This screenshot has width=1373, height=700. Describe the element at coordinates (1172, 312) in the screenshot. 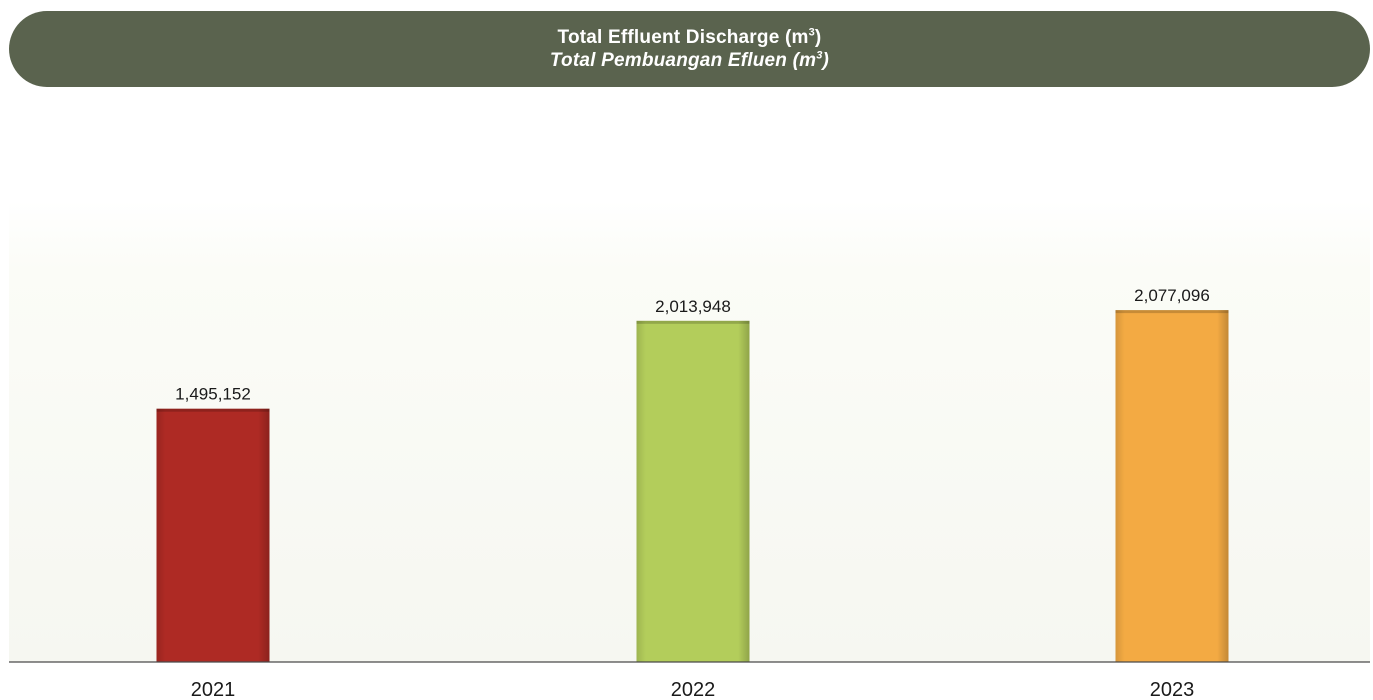

I see `bar-top-edge-2023` at that location.